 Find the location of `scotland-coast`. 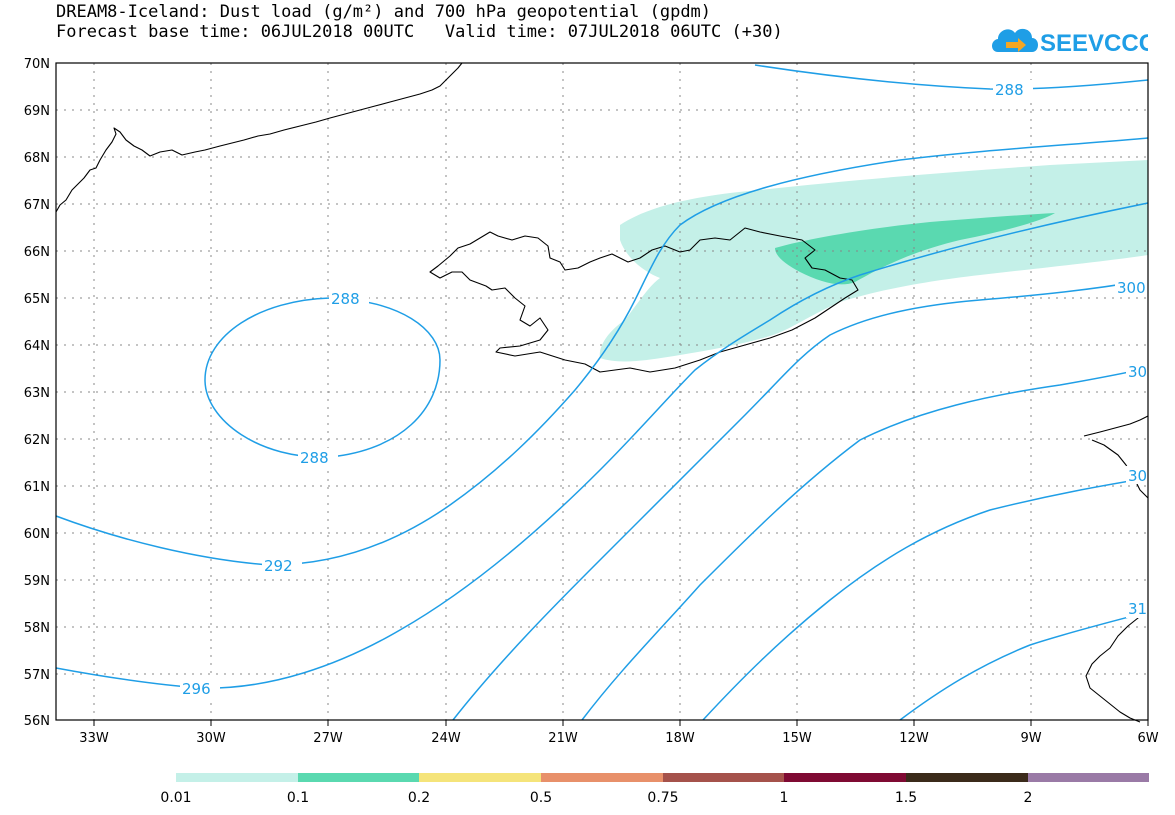

scotland-coast is located at coordinates (1117, 666).